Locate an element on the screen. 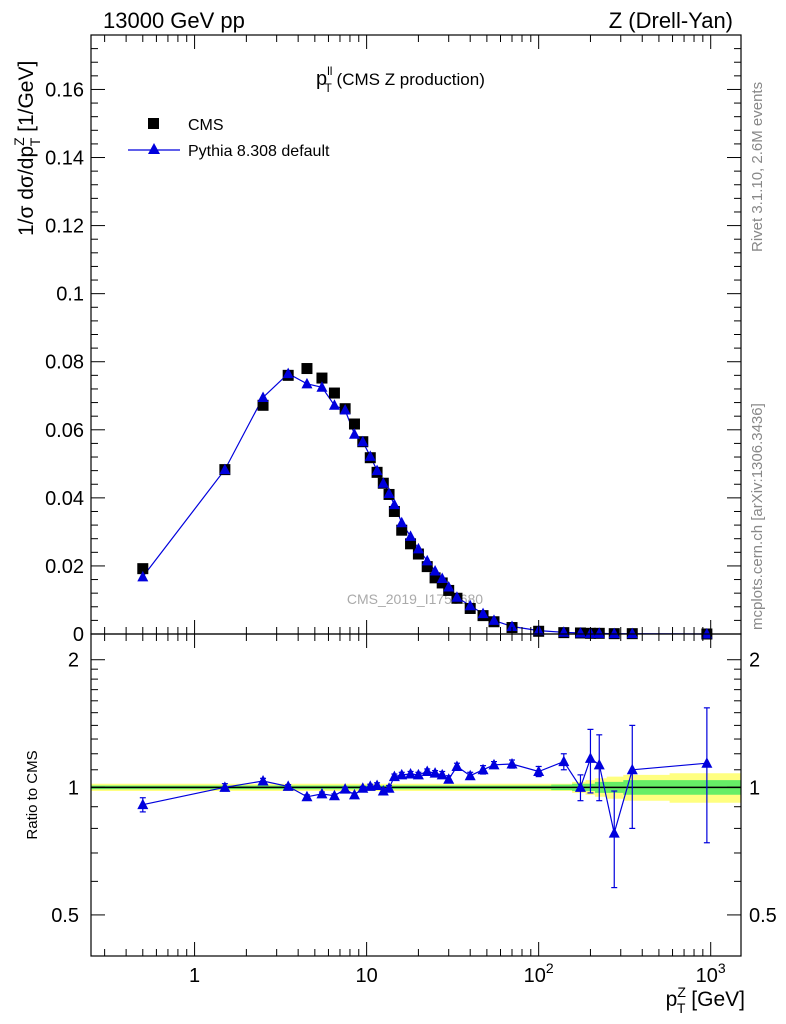 The width and height of the screenshot is (786, 1024). legend-pythia-marker is located at coordinates (154, 148).